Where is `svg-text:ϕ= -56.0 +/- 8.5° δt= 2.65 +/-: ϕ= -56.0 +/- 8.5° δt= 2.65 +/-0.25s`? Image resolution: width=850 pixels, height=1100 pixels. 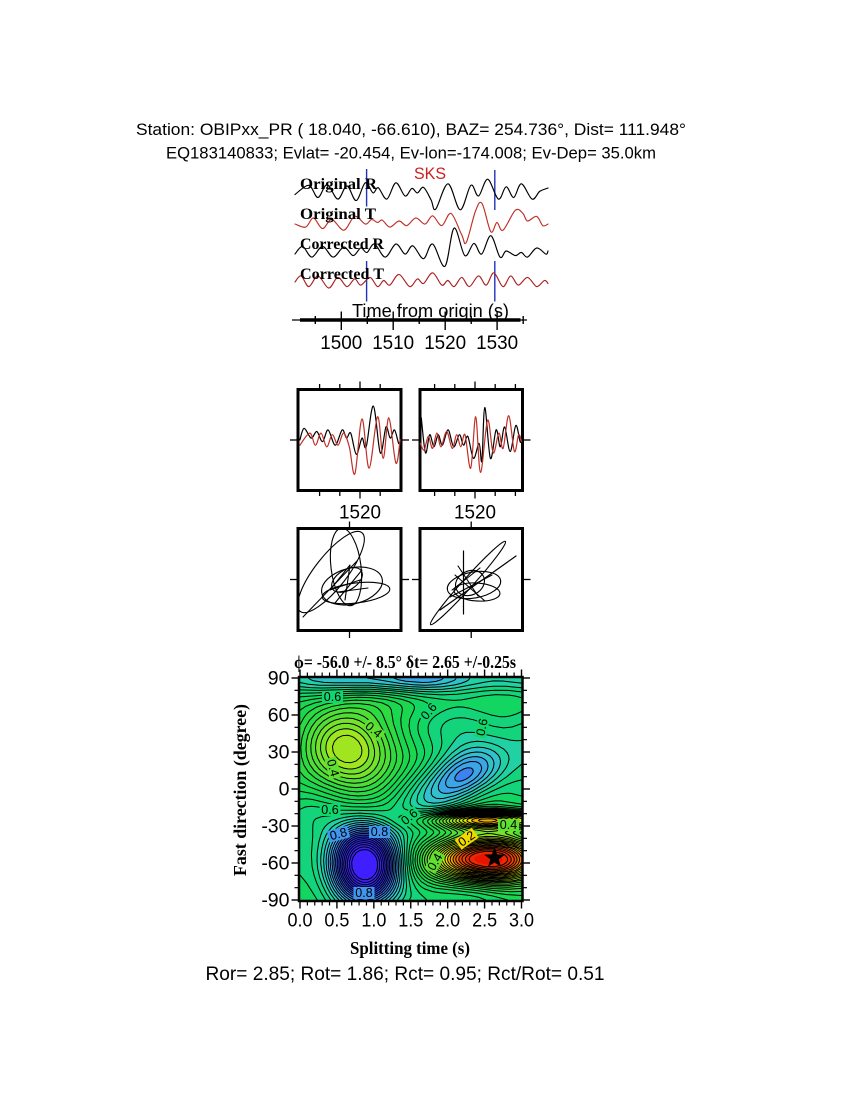
svg-text:ϕ= -56.0 +/- 8.5° δt= 2.65 +/-: ϕ= -56.0 +/- 8.5° δt= 2.65 +/-0.25s is located at coordinates (405, 662).